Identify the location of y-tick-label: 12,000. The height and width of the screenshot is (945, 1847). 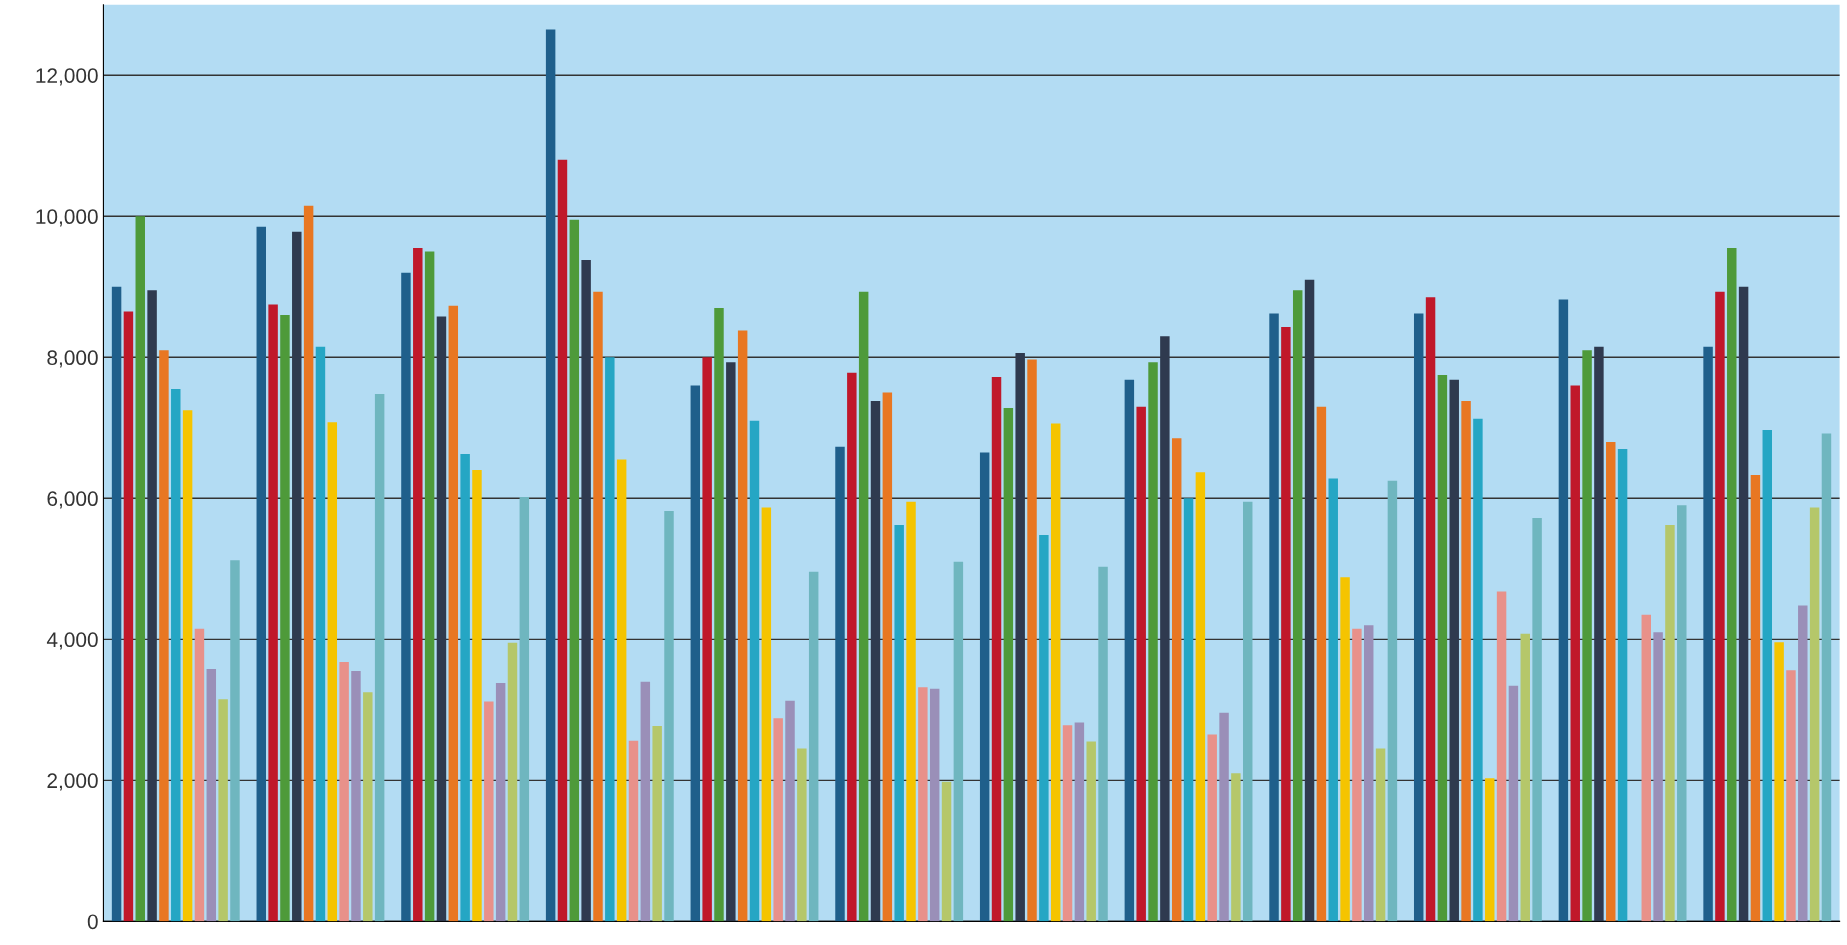
(67, 77).